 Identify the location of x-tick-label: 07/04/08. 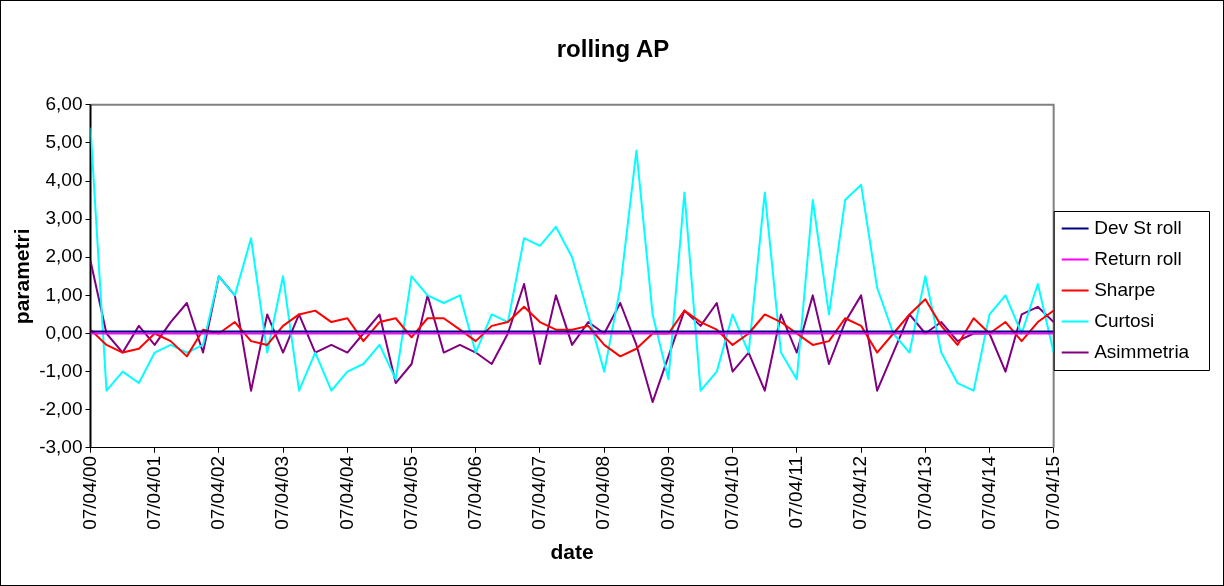
(603, 492).